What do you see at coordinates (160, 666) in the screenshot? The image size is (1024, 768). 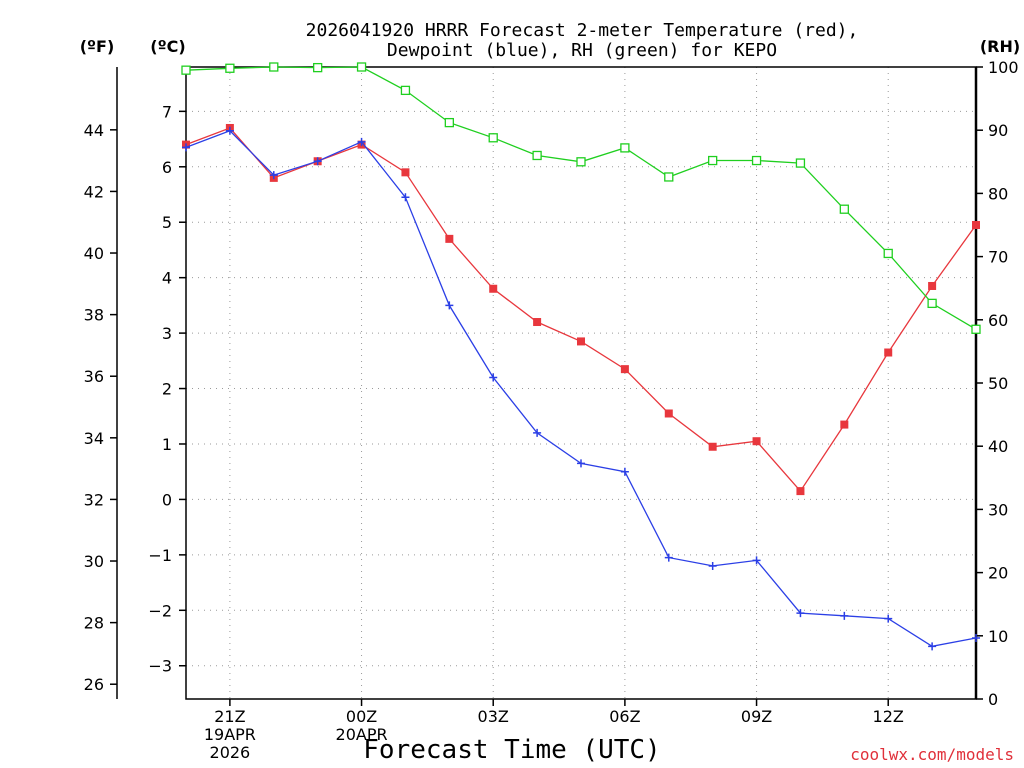 I see `celsius-tick-label: −3` at bounding box center [160, 666].